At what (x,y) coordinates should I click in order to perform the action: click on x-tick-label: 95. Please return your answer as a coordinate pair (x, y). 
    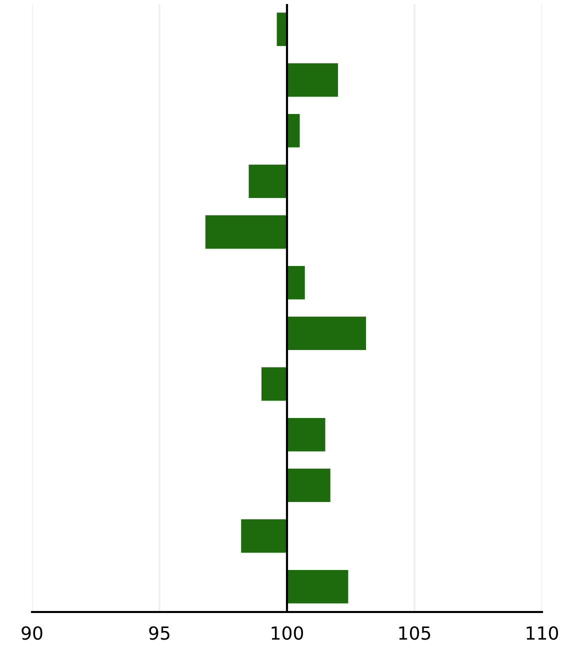
    Looking at the image, I should click on (159, 633).